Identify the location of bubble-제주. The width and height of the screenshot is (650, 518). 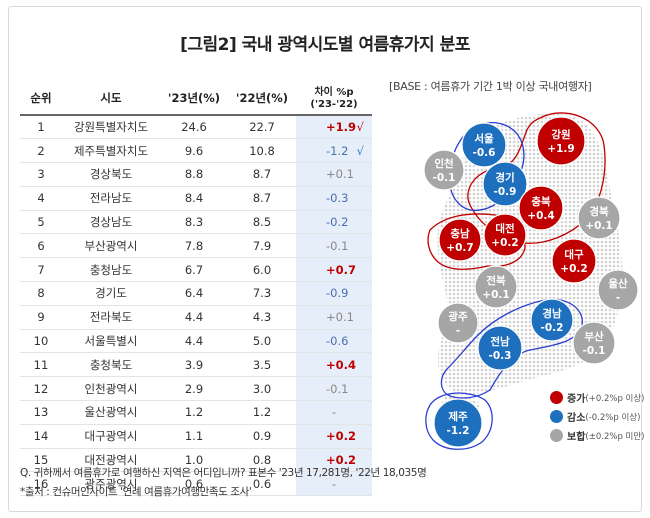
(458, 423).